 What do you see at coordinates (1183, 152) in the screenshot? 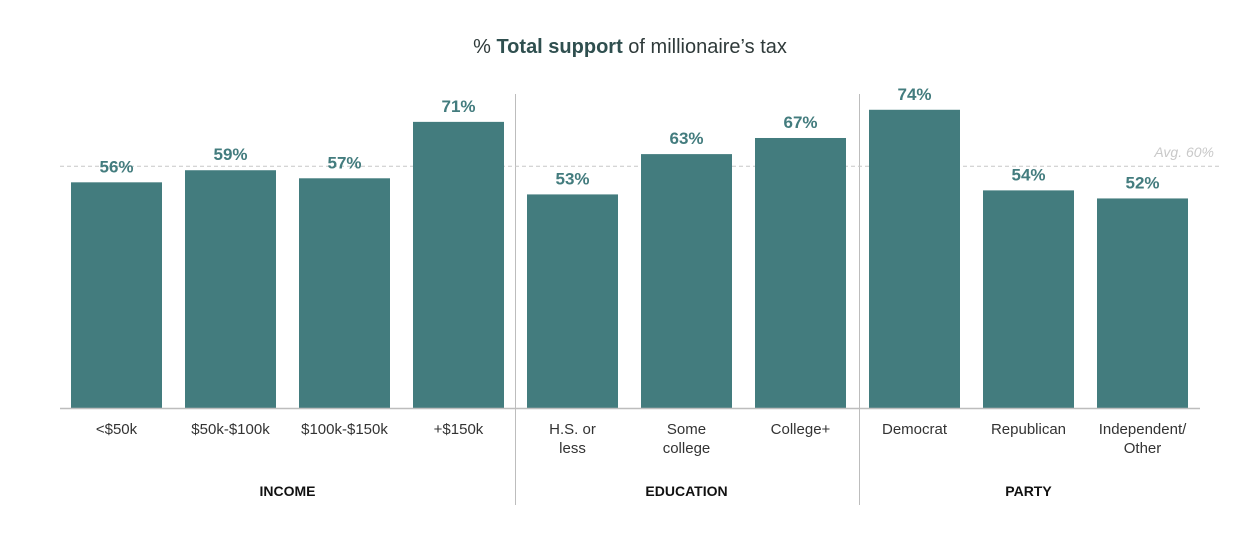
I see `average-label: Avg. 60%` at bounding box center [1183, 152].